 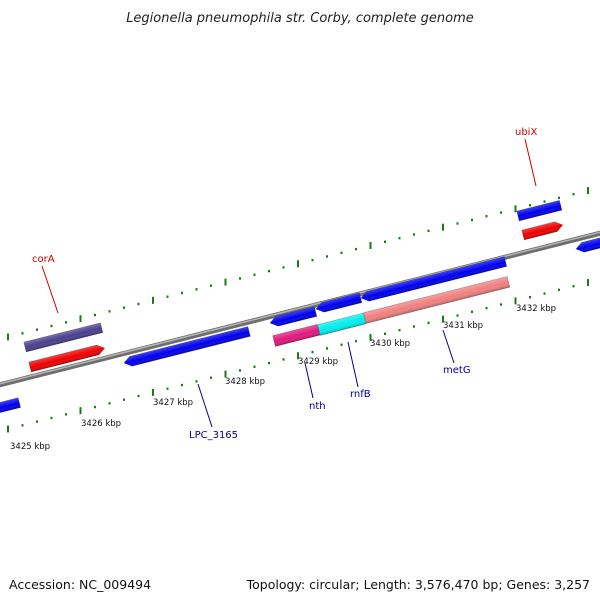 I want to click on tick-label: 3427 kbp, so click(x=173, y=403).